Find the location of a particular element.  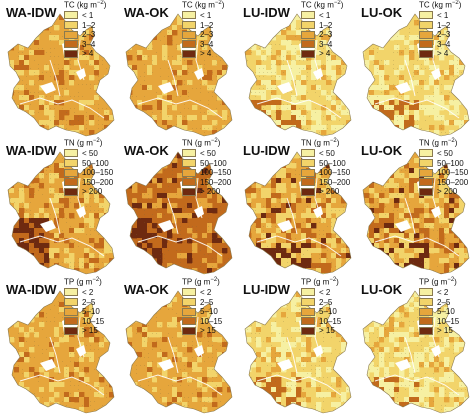

legend-class-label: 3–4 is located at coordinates (326, 44).